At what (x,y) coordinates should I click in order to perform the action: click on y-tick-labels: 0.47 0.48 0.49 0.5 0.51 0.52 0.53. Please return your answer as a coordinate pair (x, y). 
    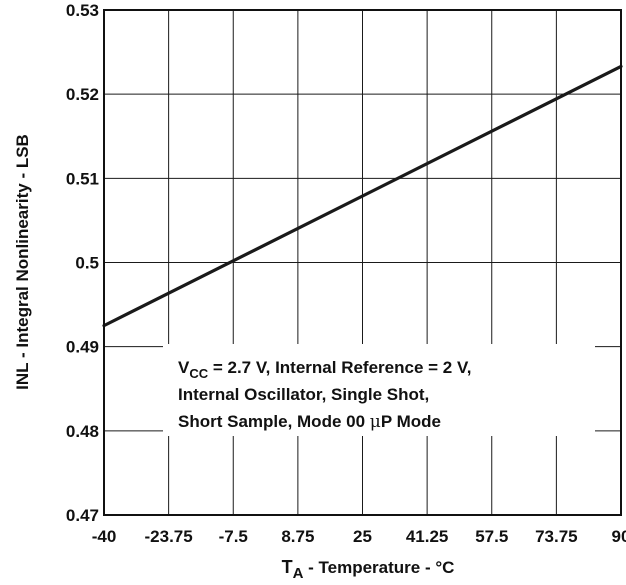
    Looking at the image, I should click on (82, 263).